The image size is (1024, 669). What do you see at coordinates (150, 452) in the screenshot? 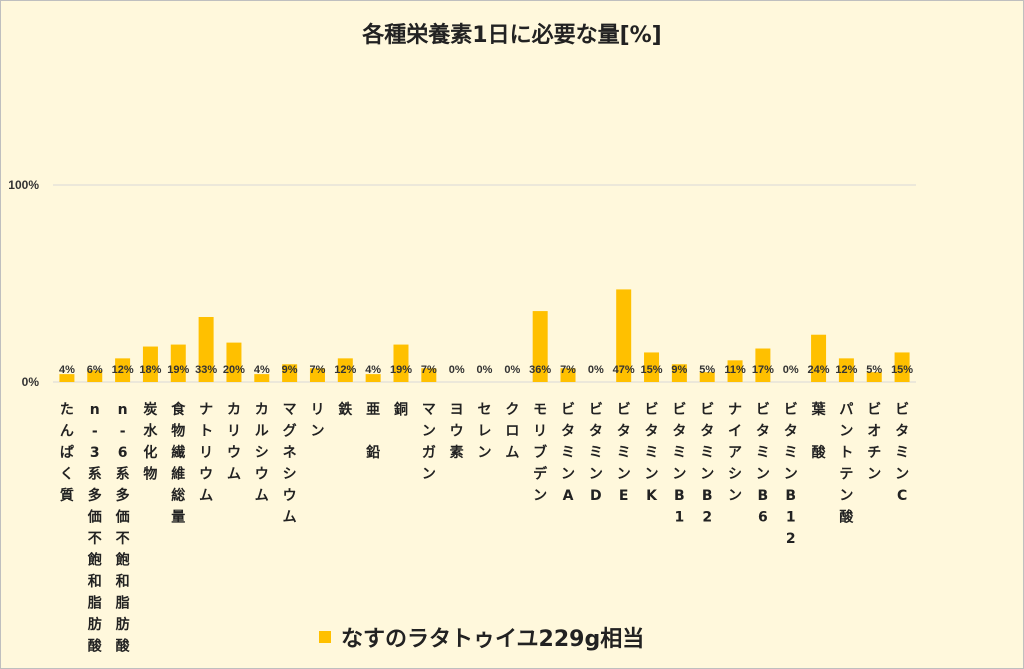
I see `category-label-char: 化` at bounding box center [150, 452].